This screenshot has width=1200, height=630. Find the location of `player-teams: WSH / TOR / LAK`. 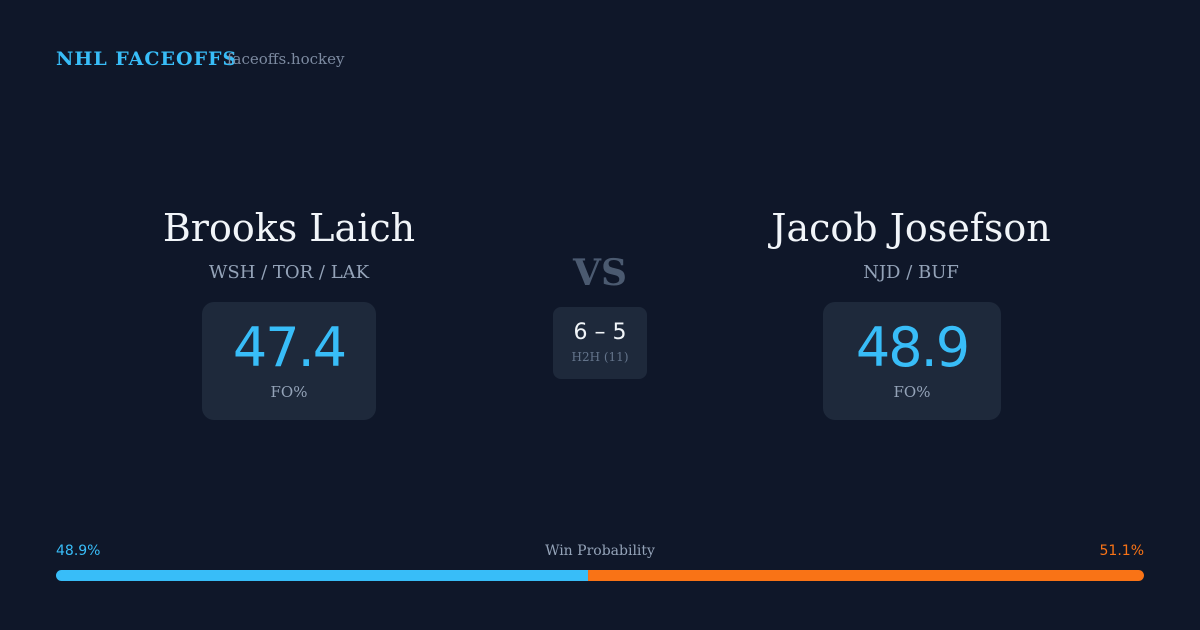

player-teams: WSH / TOR / LAK is located at coordinates (289, 272).